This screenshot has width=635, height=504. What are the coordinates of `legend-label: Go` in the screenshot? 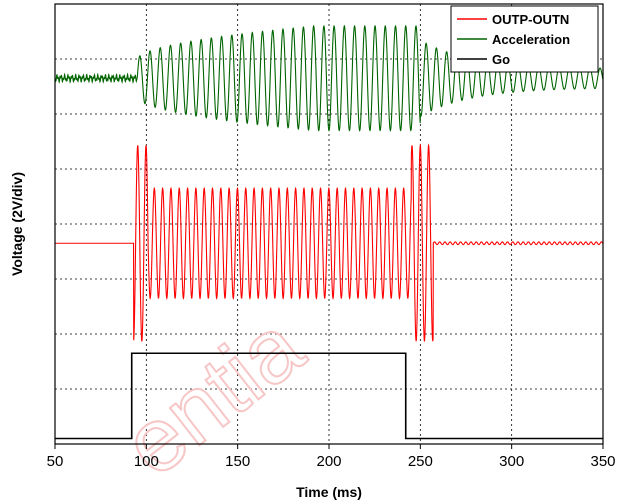 It's located at (501, 59).